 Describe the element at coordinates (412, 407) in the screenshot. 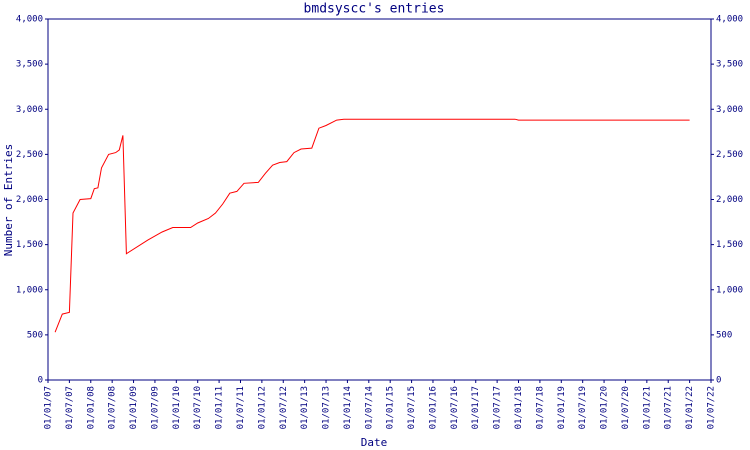

I see `x-tick-label: 01/07/15` at that location.